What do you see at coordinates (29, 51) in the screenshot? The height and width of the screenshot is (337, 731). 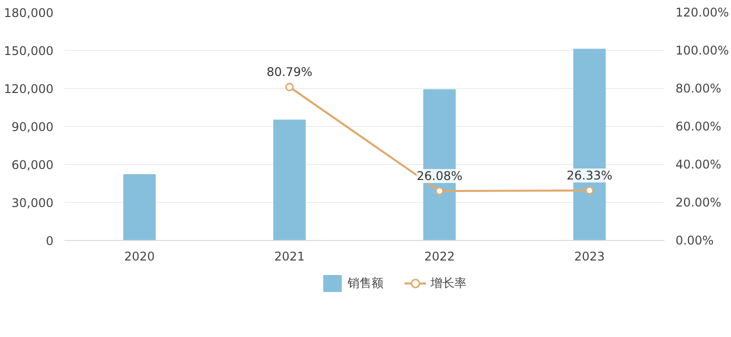 I see `y-tick-label: 150,000` at bounding box center [29, 51].